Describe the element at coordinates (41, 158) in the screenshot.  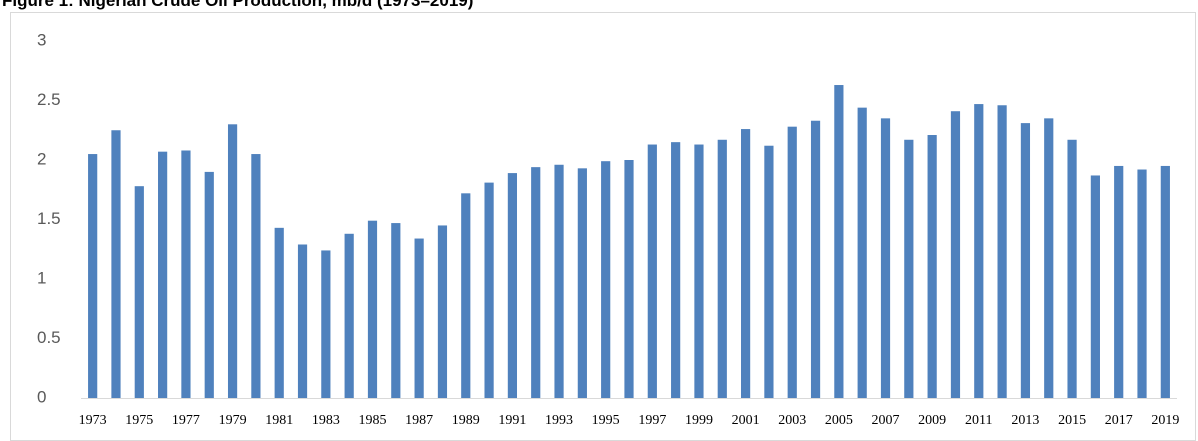
I see `y-tick-label: 2` at that location.